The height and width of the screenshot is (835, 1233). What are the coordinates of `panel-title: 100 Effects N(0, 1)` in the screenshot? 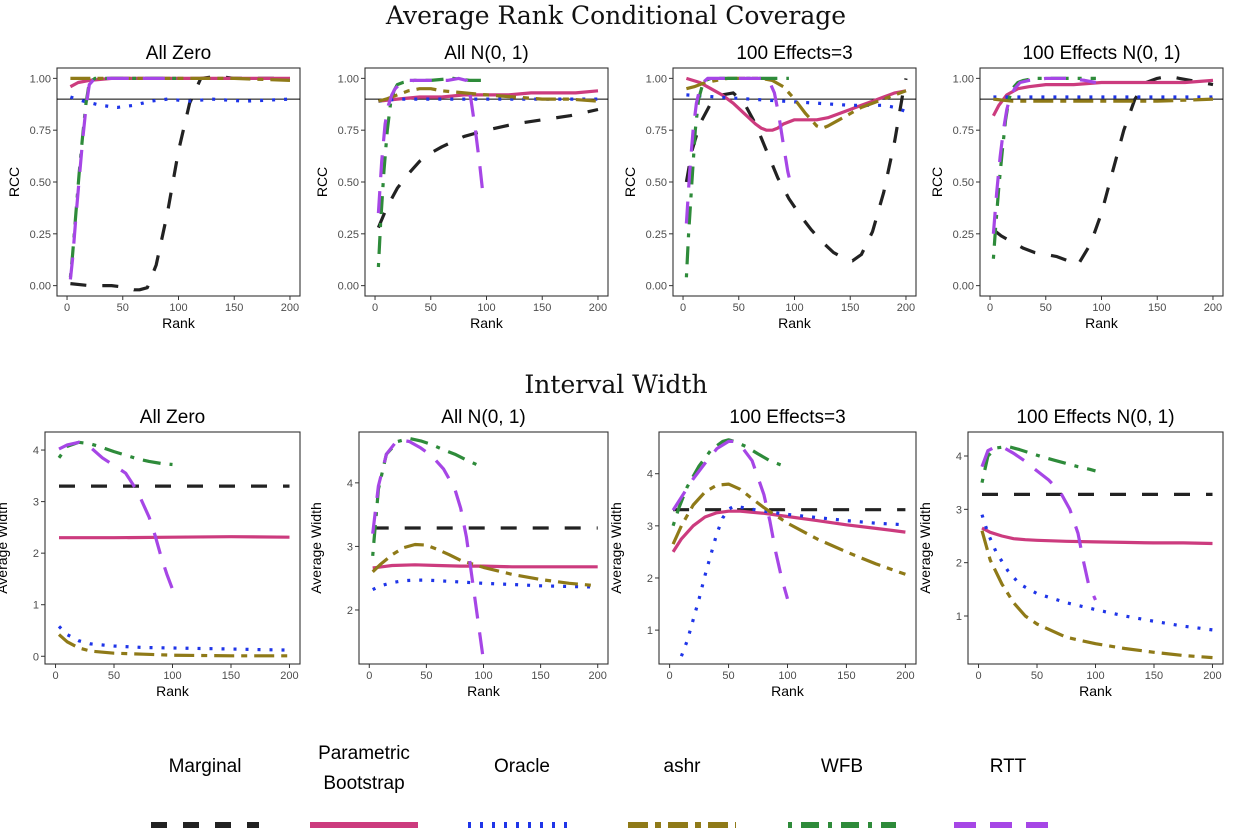 It's located at (1095, 417).